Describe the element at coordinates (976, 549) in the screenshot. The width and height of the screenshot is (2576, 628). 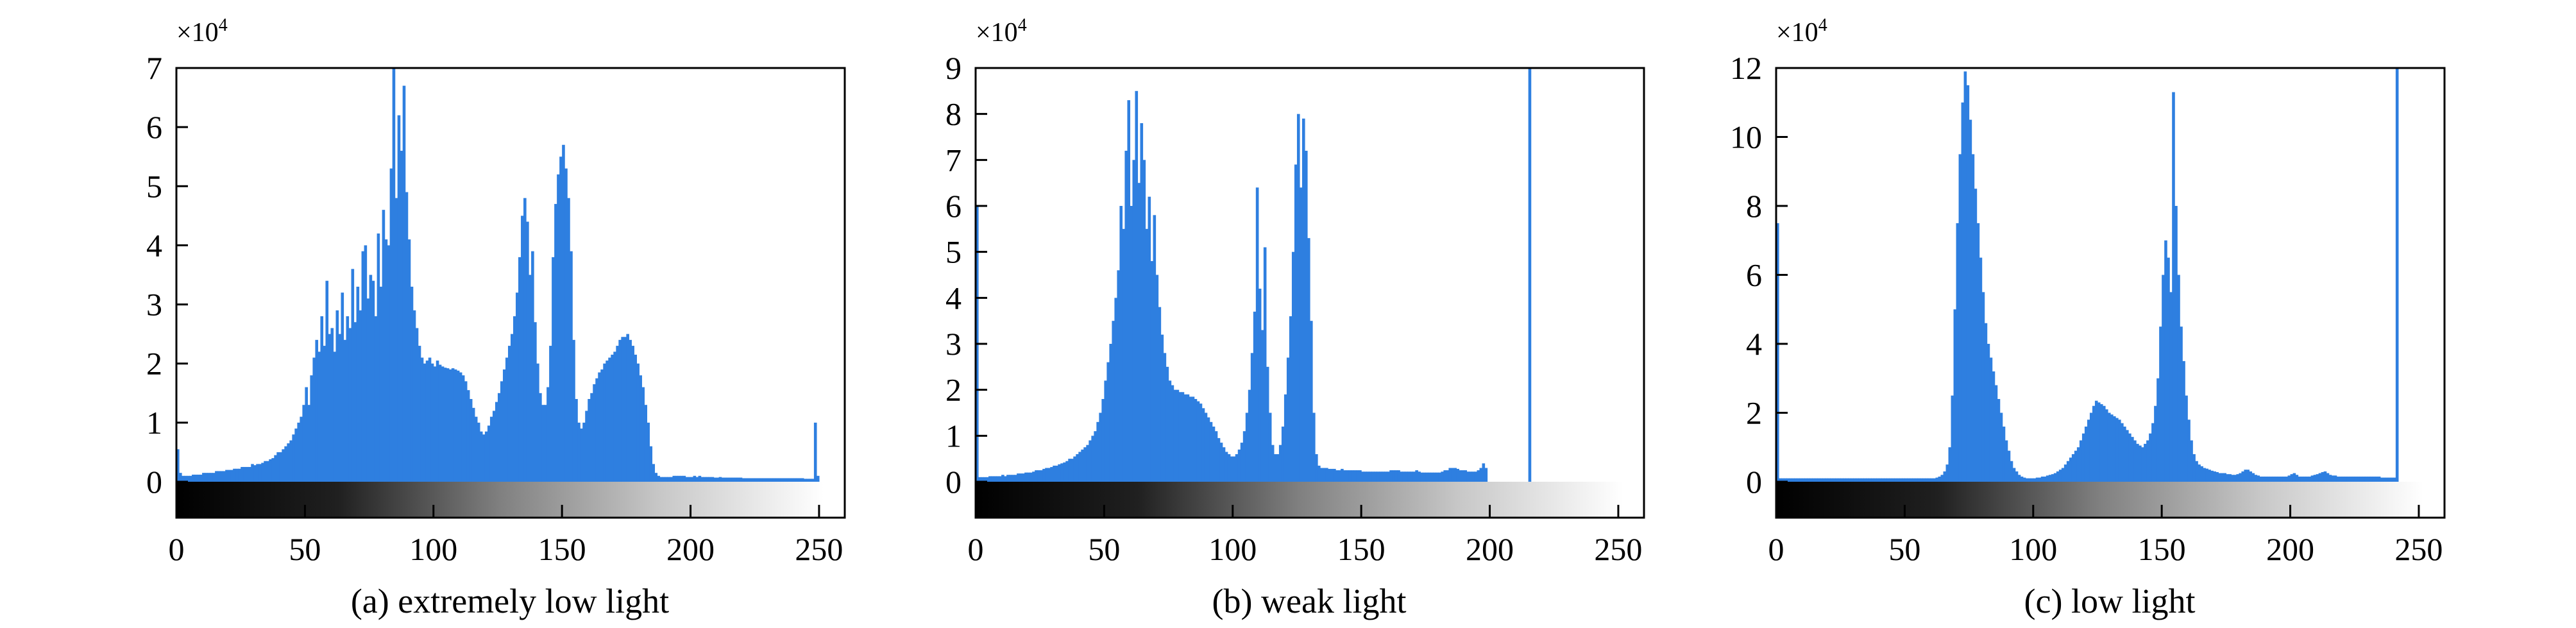
I see `x-tick-label: 0` at that location.